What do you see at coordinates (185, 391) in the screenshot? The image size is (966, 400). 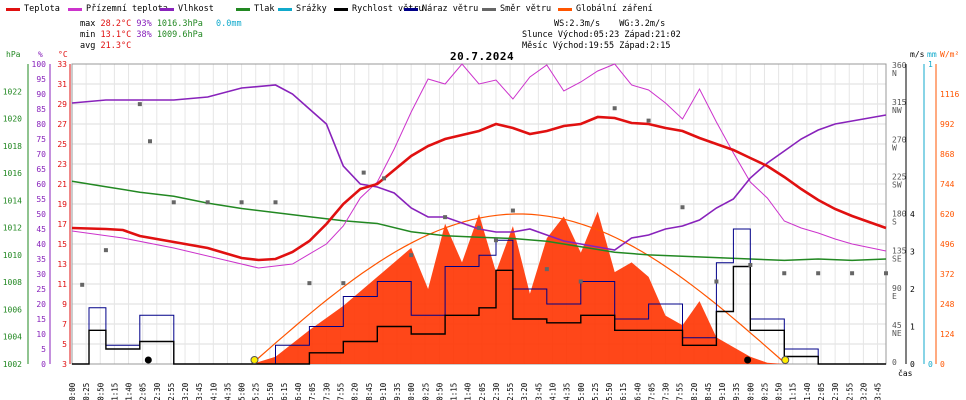 I see `x-tick-label: 03:20` at bounding box center [185, 391].